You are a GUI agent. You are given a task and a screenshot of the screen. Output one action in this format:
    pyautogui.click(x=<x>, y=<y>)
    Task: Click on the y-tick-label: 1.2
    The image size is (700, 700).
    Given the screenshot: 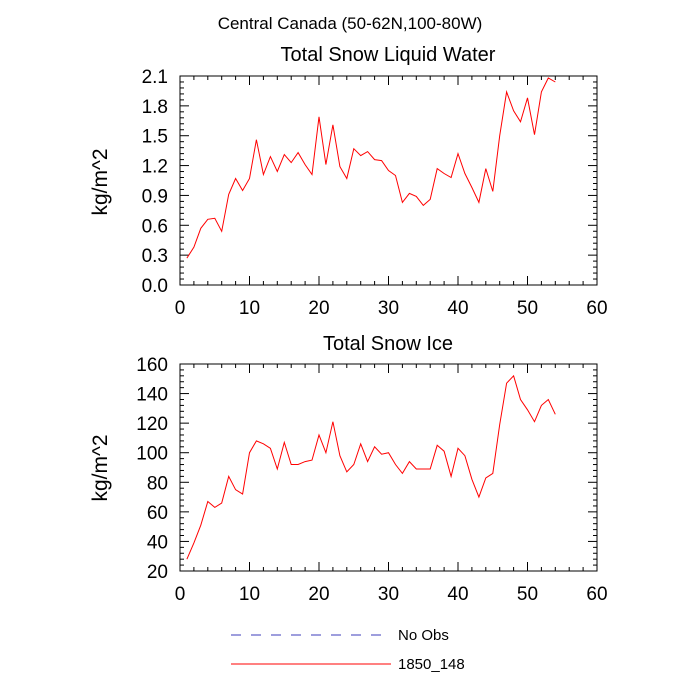 What is the action you would take?
    pyautogui.click(x=155, y=167)
    